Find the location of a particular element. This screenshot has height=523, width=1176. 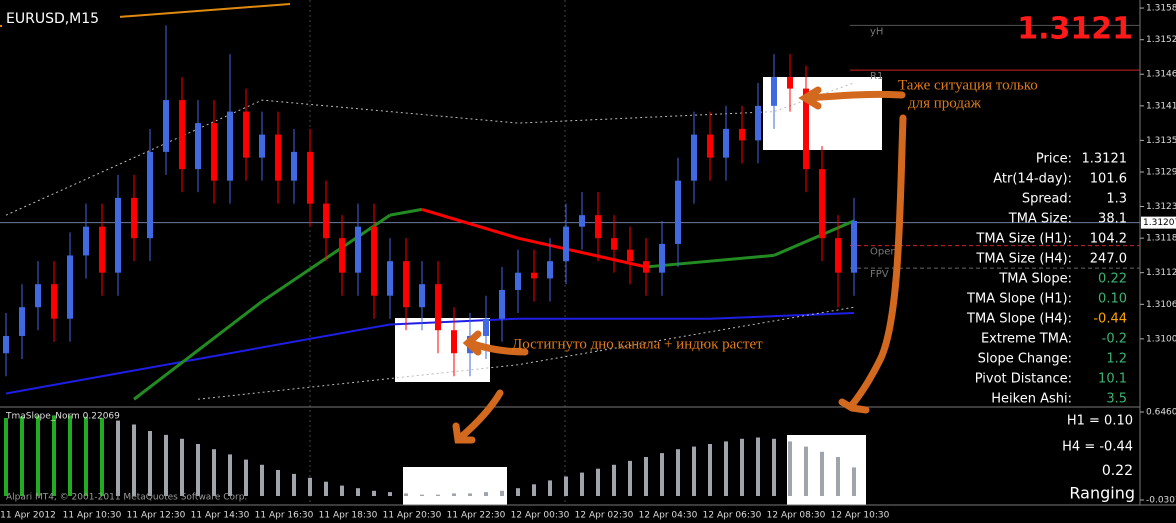

x-tick-label: 12 Apr 10:30 is located at coordinates (860, 516).